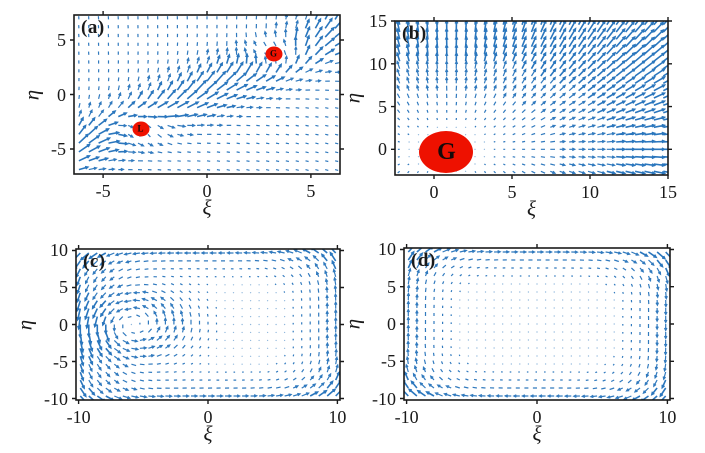 This screenshot has width=705, height=453. I want to click on tick-marks-c, so click(208, 324).